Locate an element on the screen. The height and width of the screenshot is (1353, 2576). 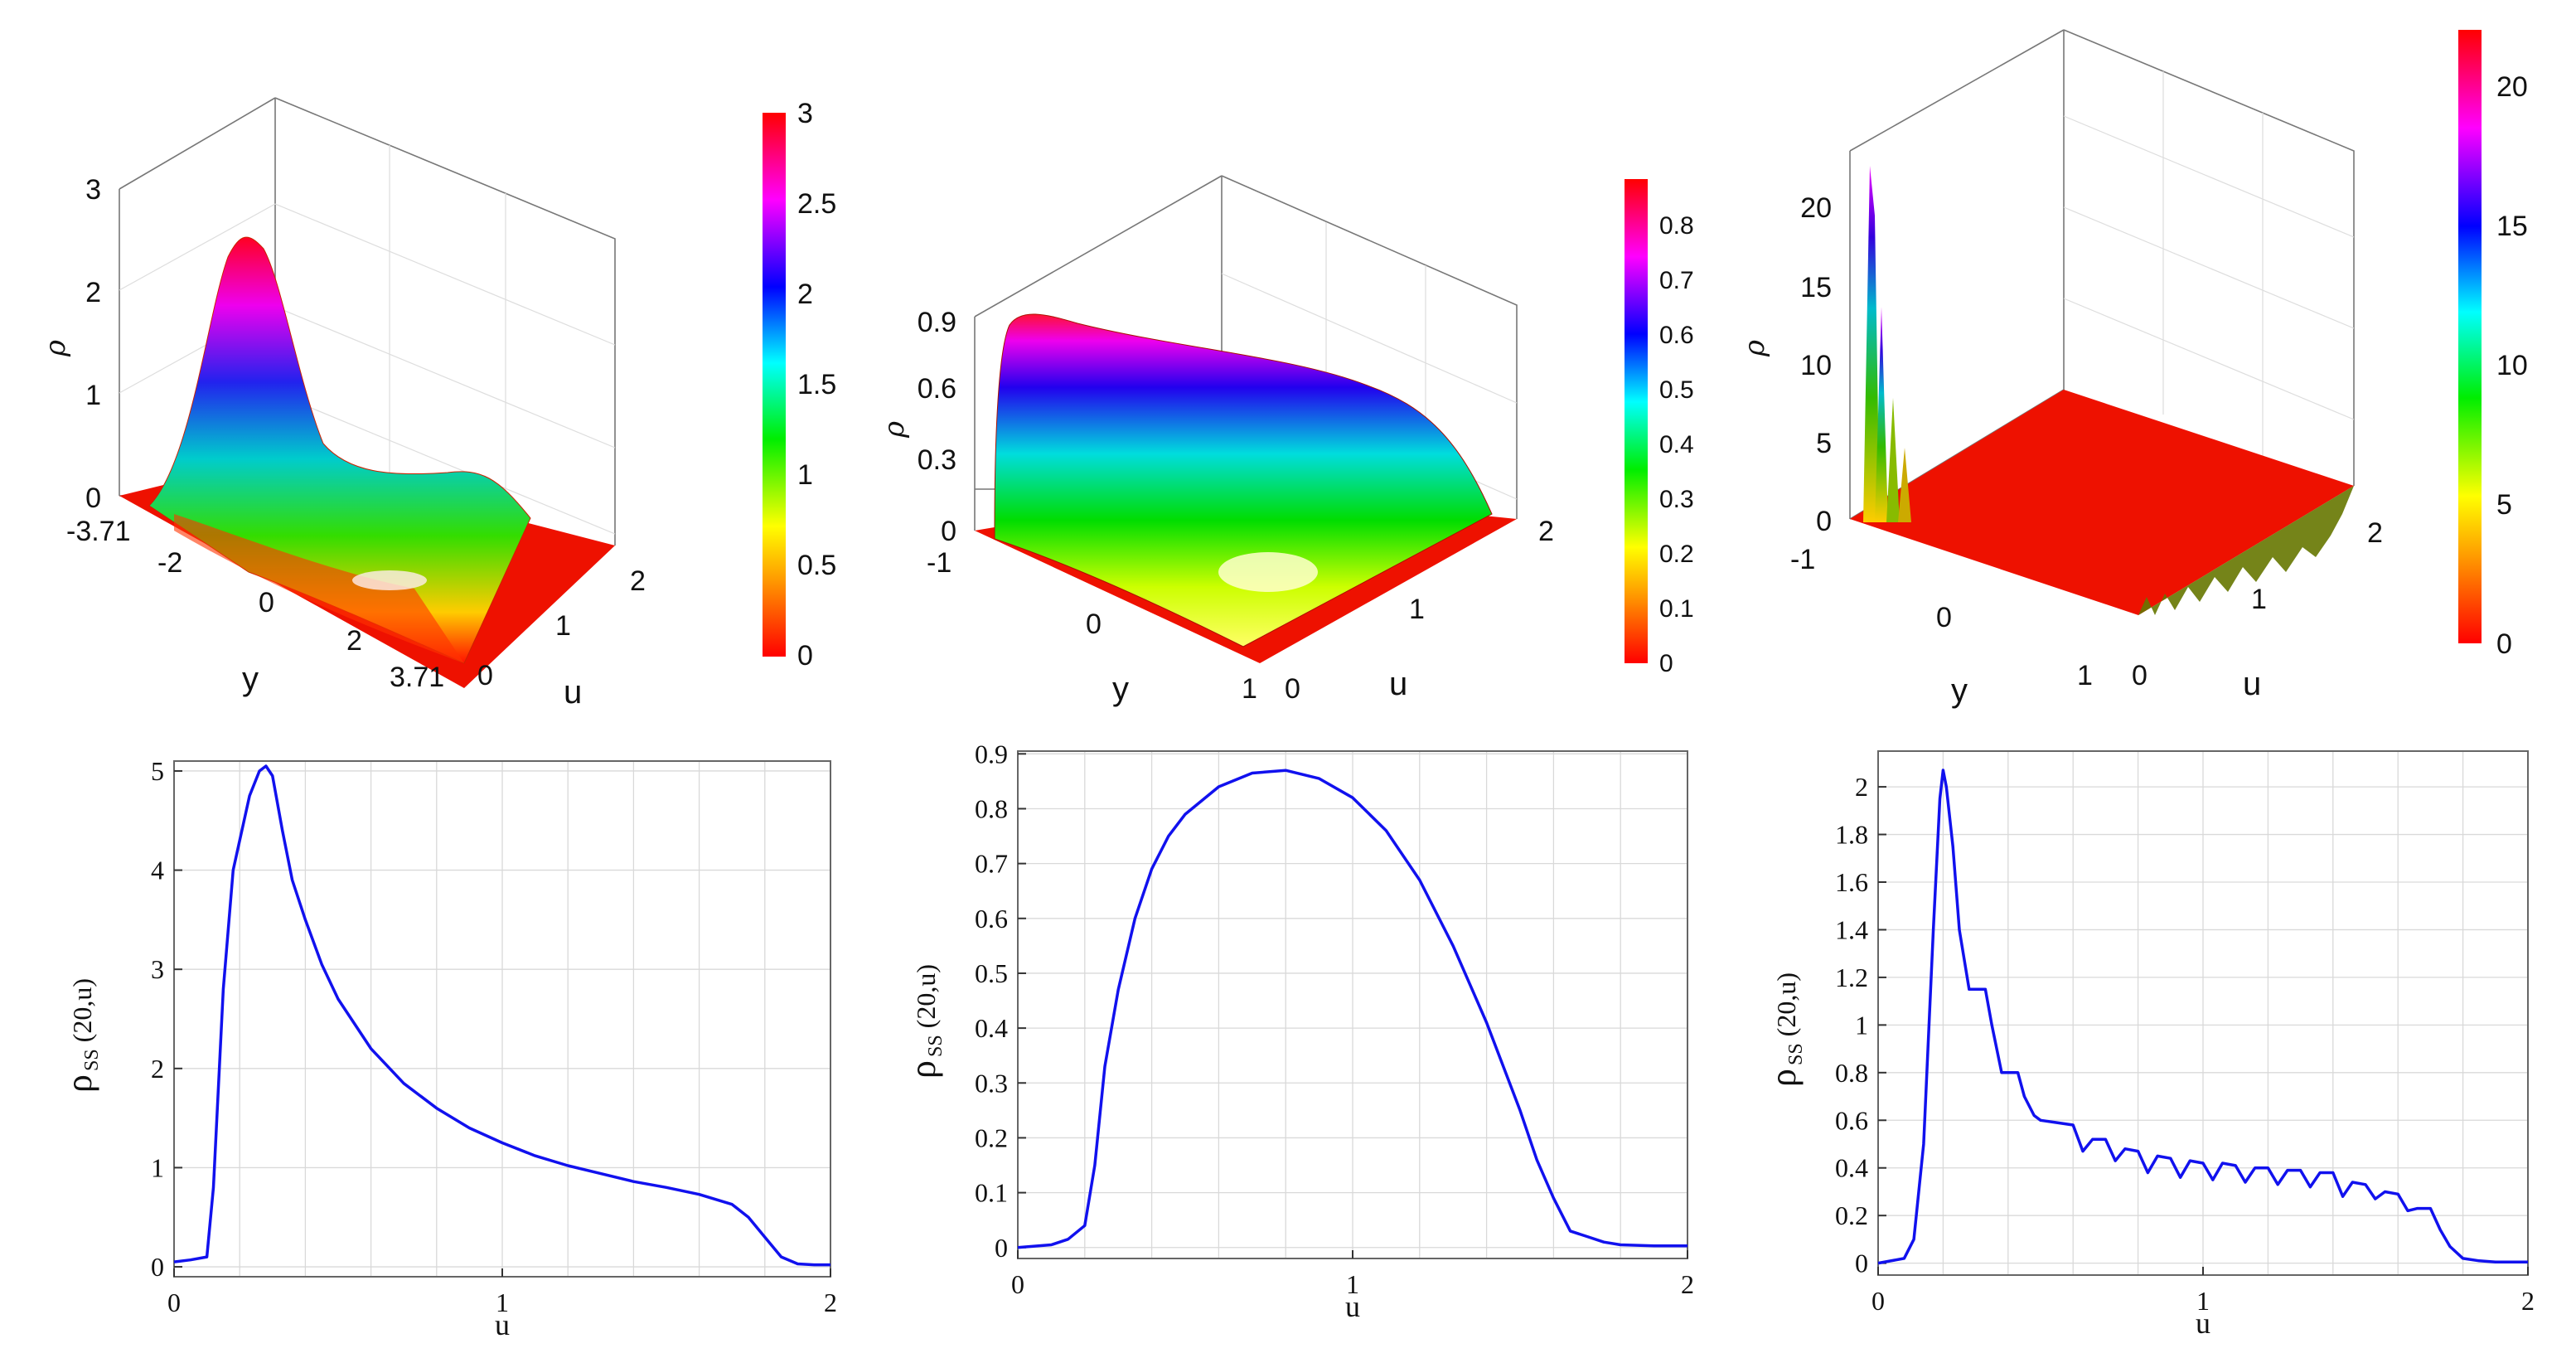
panel-3d-1-ulabel: u is located at coordinates (573, 692).